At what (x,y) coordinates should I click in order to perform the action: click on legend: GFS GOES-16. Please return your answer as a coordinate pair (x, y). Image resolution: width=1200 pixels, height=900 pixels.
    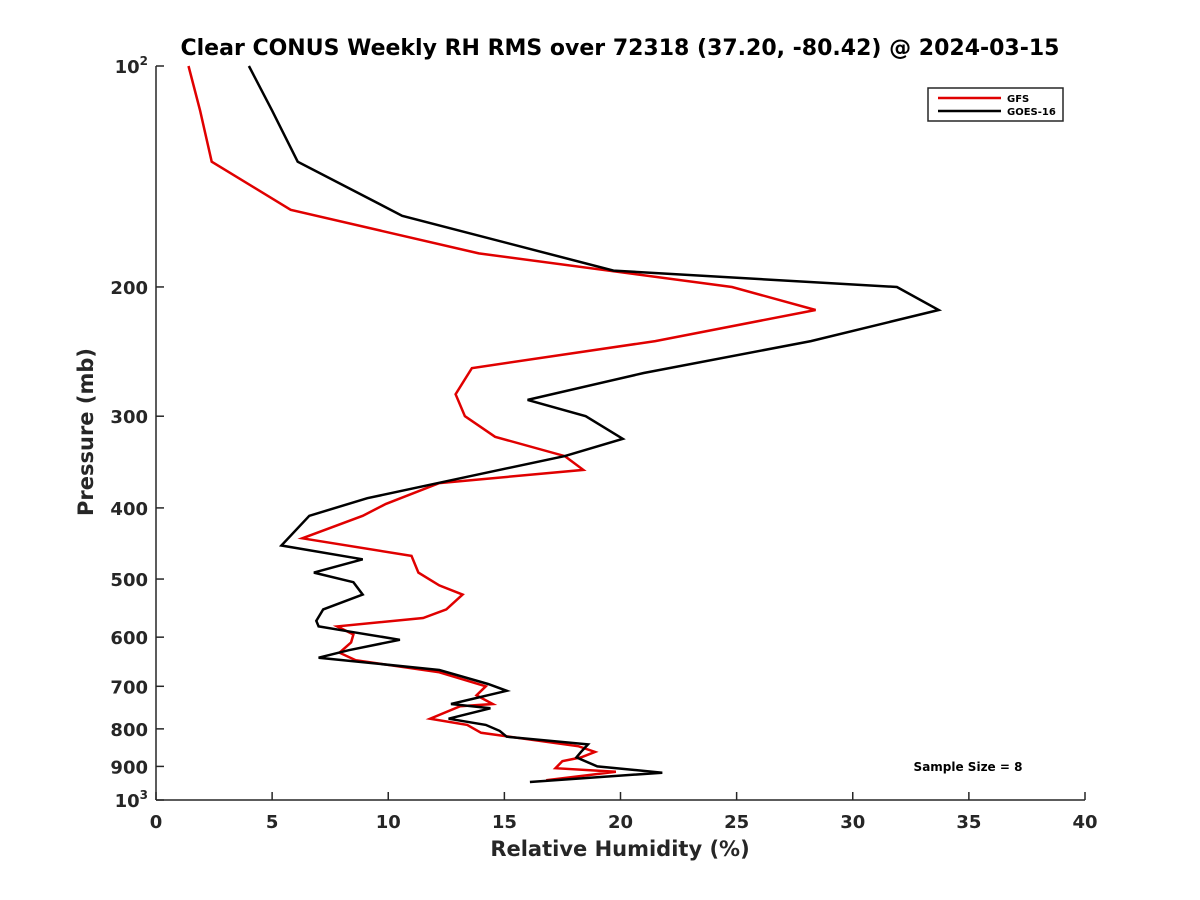
    Looking at the image, I should click on (995, 104).